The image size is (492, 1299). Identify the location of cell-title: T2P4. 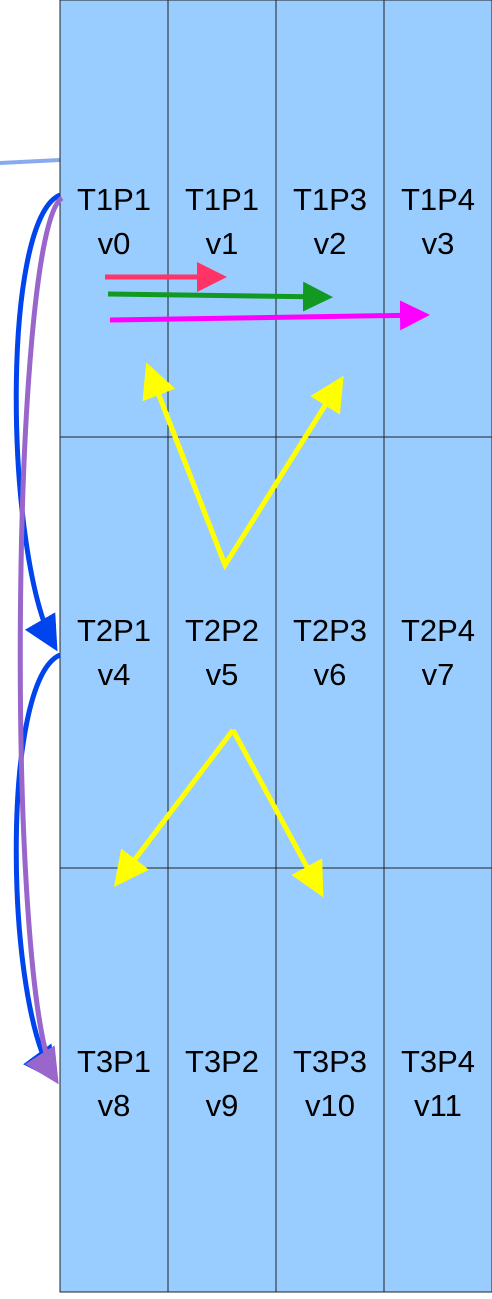
(438, 630).